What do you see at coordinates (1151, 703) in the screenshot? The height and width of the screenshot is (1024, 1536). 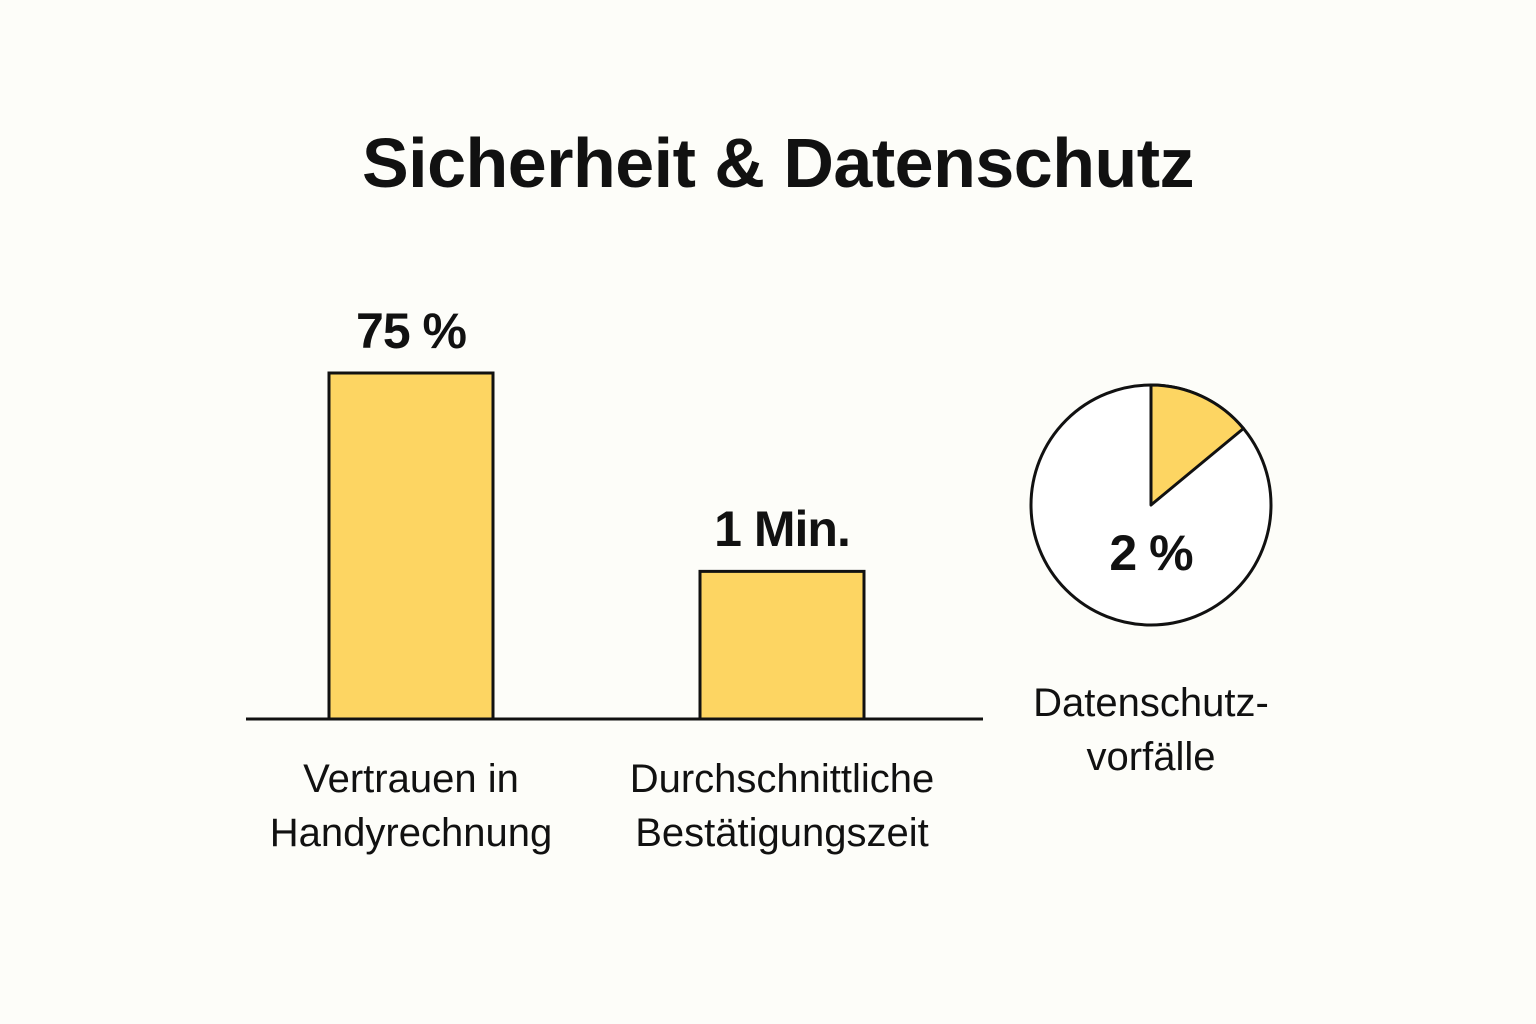 I see `pie-category-label-line: Datenschutz-` at bounding box center [1151, 703].